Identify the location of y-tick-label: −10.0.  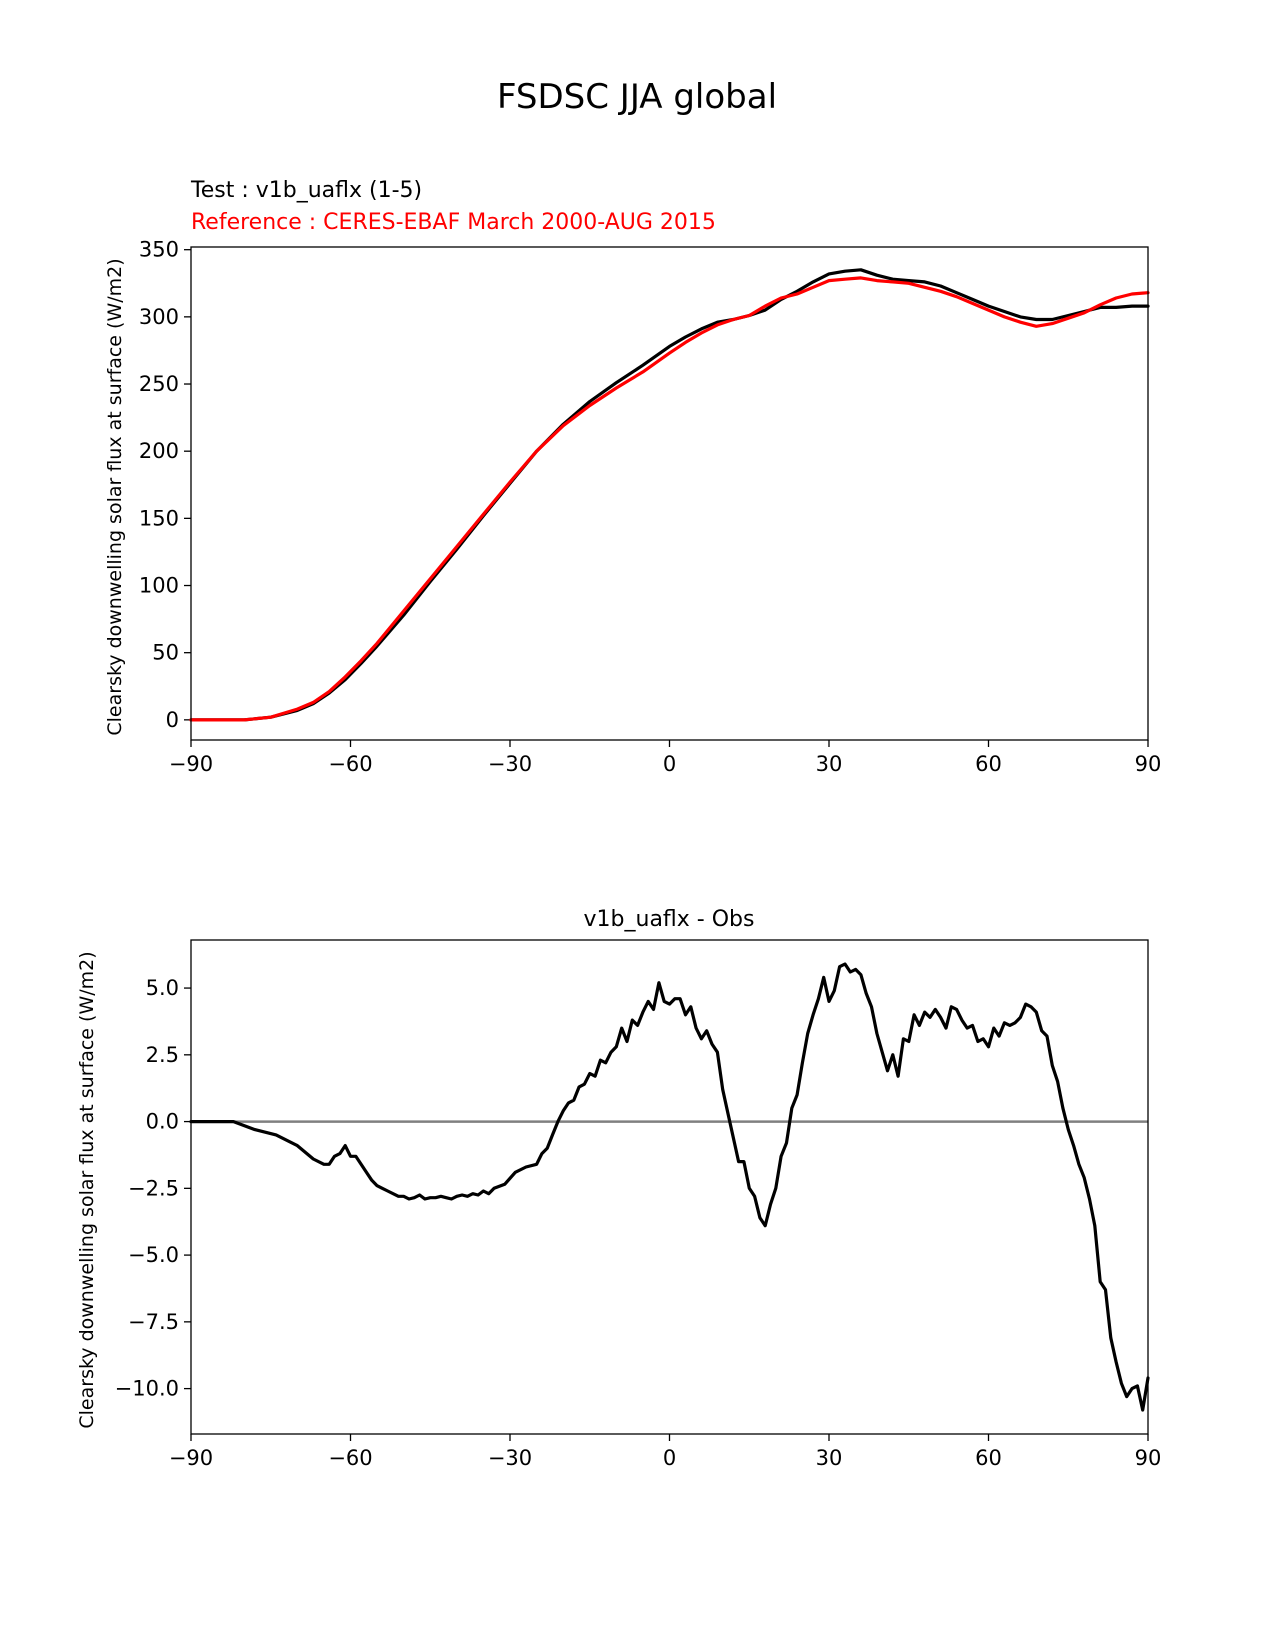
(147, 1389).